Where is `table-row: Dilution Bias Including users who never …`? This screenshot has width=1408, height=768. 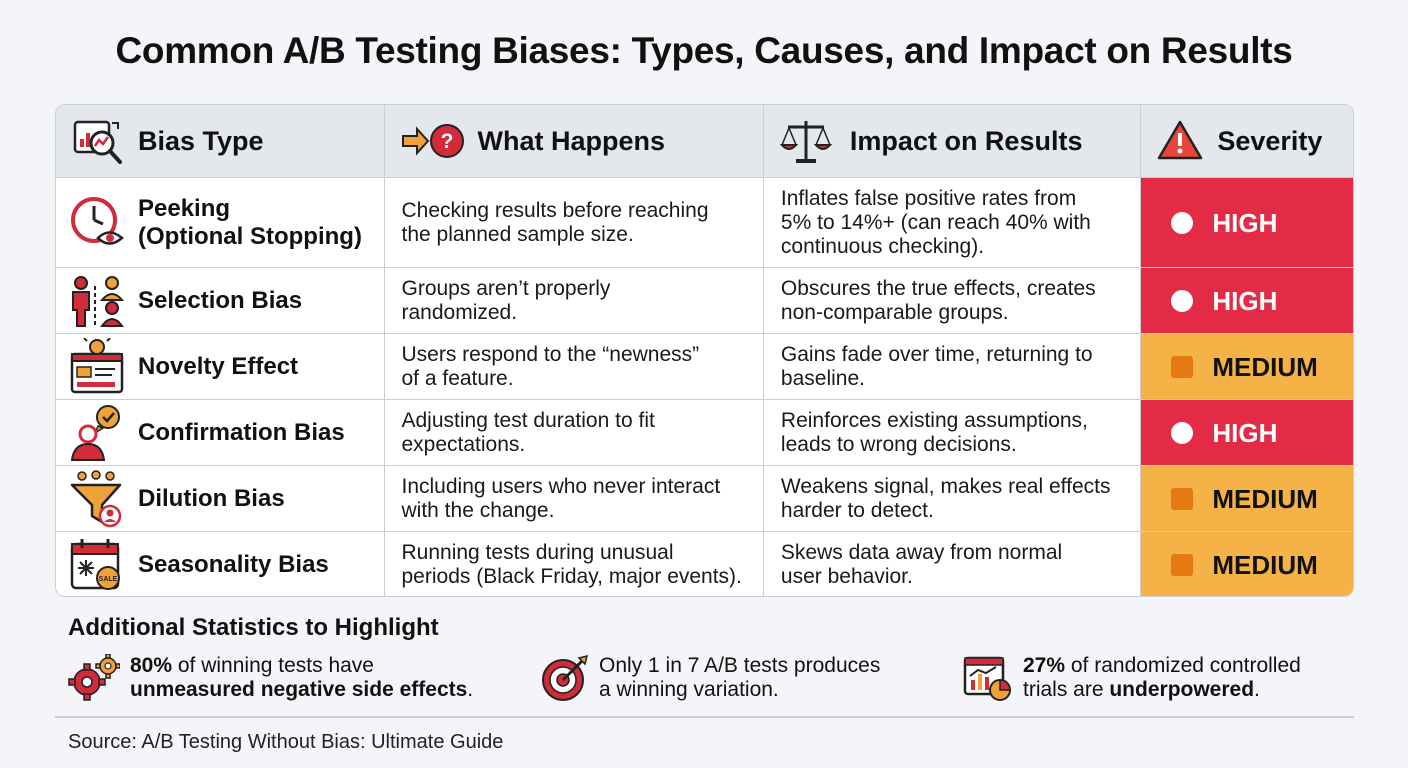 table-row: Dilution Bias Including users who never … is located at coordinates (704, 498).